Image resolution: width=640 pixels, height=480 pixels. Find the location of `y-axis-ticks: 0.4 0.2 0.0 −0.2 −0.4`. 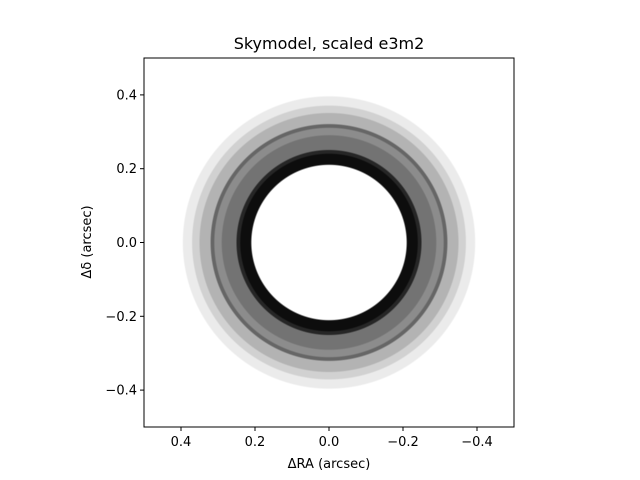

y-axis-ticks: 0.4 0.2 0.0 −0.2 −0.4 is located at coordinates (124, 243).